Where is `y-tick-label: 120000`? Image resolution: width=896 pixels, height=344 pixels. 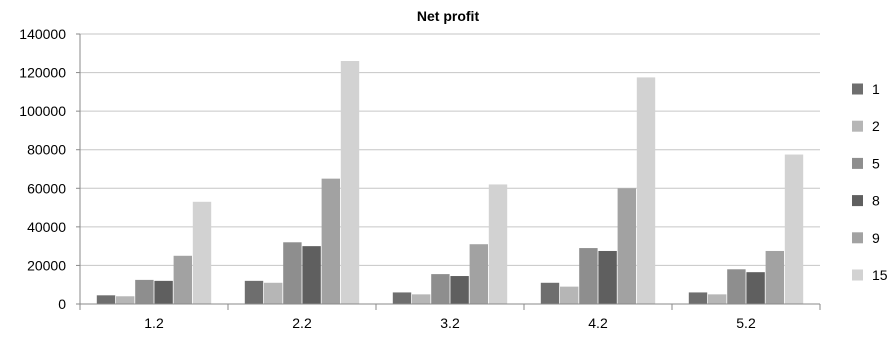
y-tick-label: 120000 is located at coordinates (42, 73).